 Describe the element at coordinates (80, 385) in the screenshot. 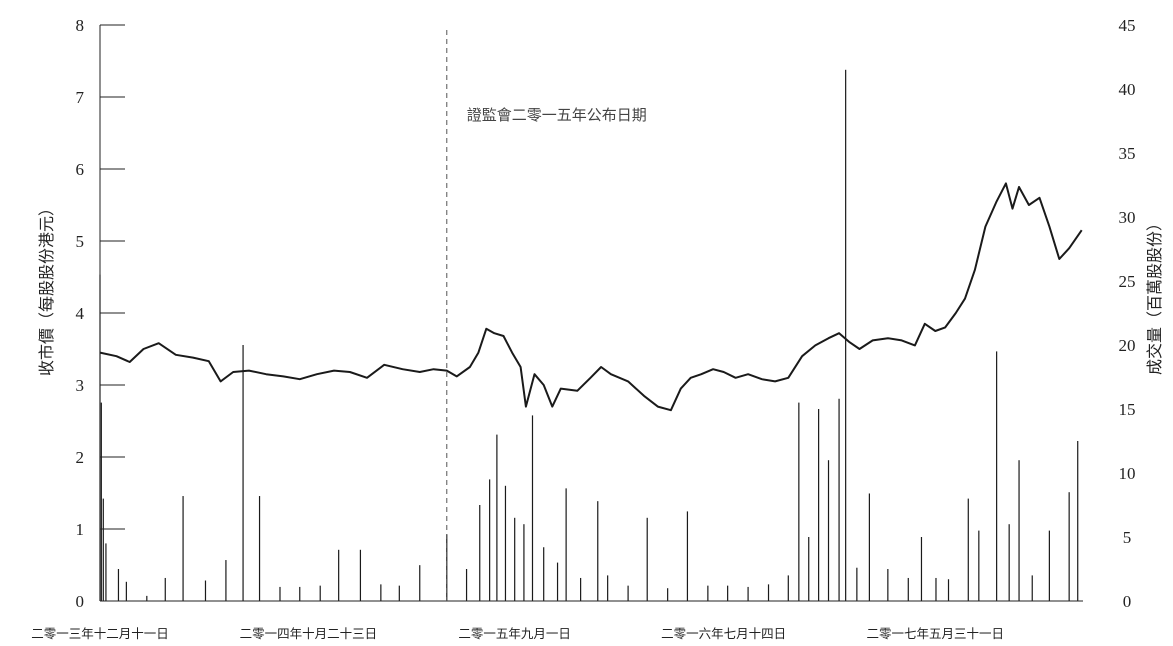

I see `left-tick-label: 3` at that location.